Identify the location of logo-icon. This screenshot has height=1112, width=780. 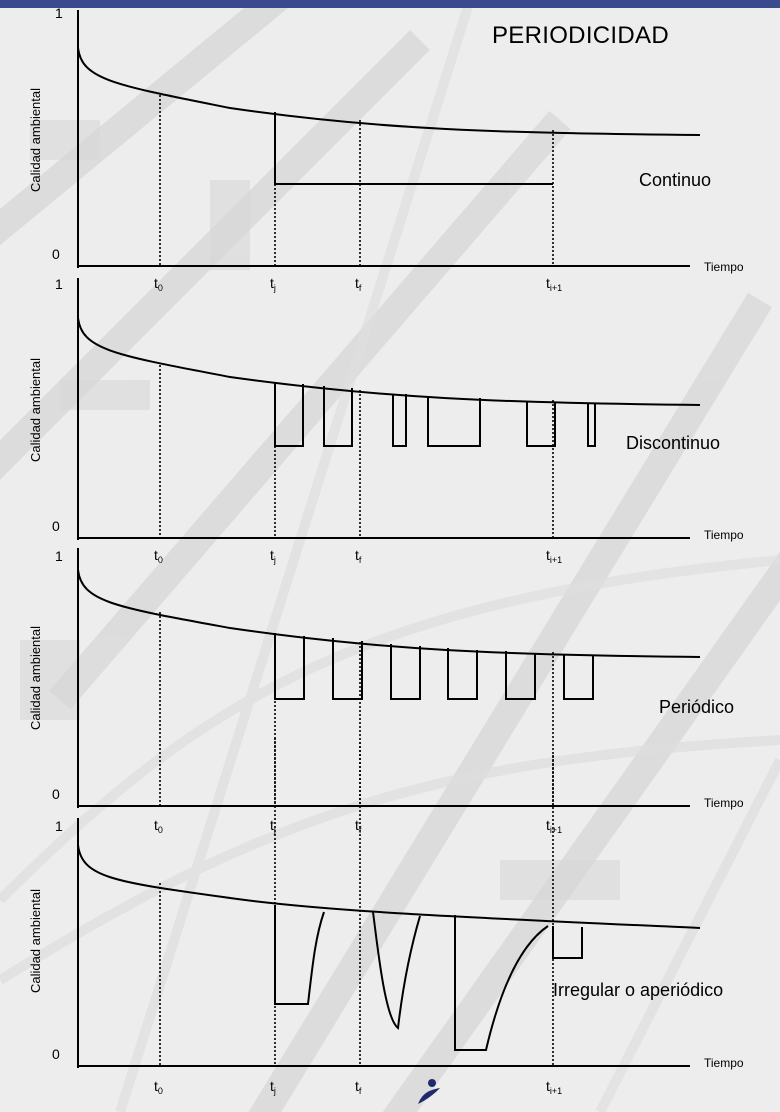
(429, 1091).